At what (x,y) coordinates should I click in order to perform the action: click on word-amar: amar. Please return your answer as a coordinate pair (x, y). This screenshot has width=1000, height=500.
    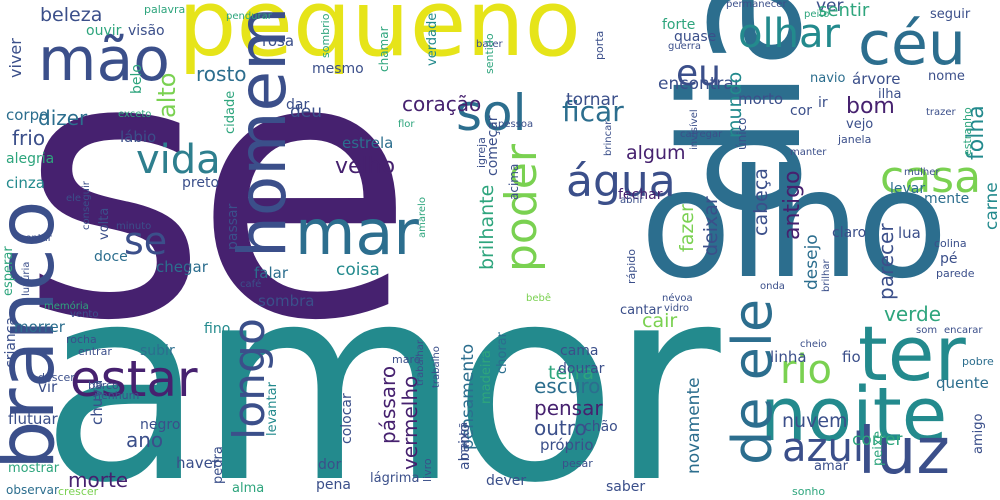
    Looking at the image, I should click on (831, 466).